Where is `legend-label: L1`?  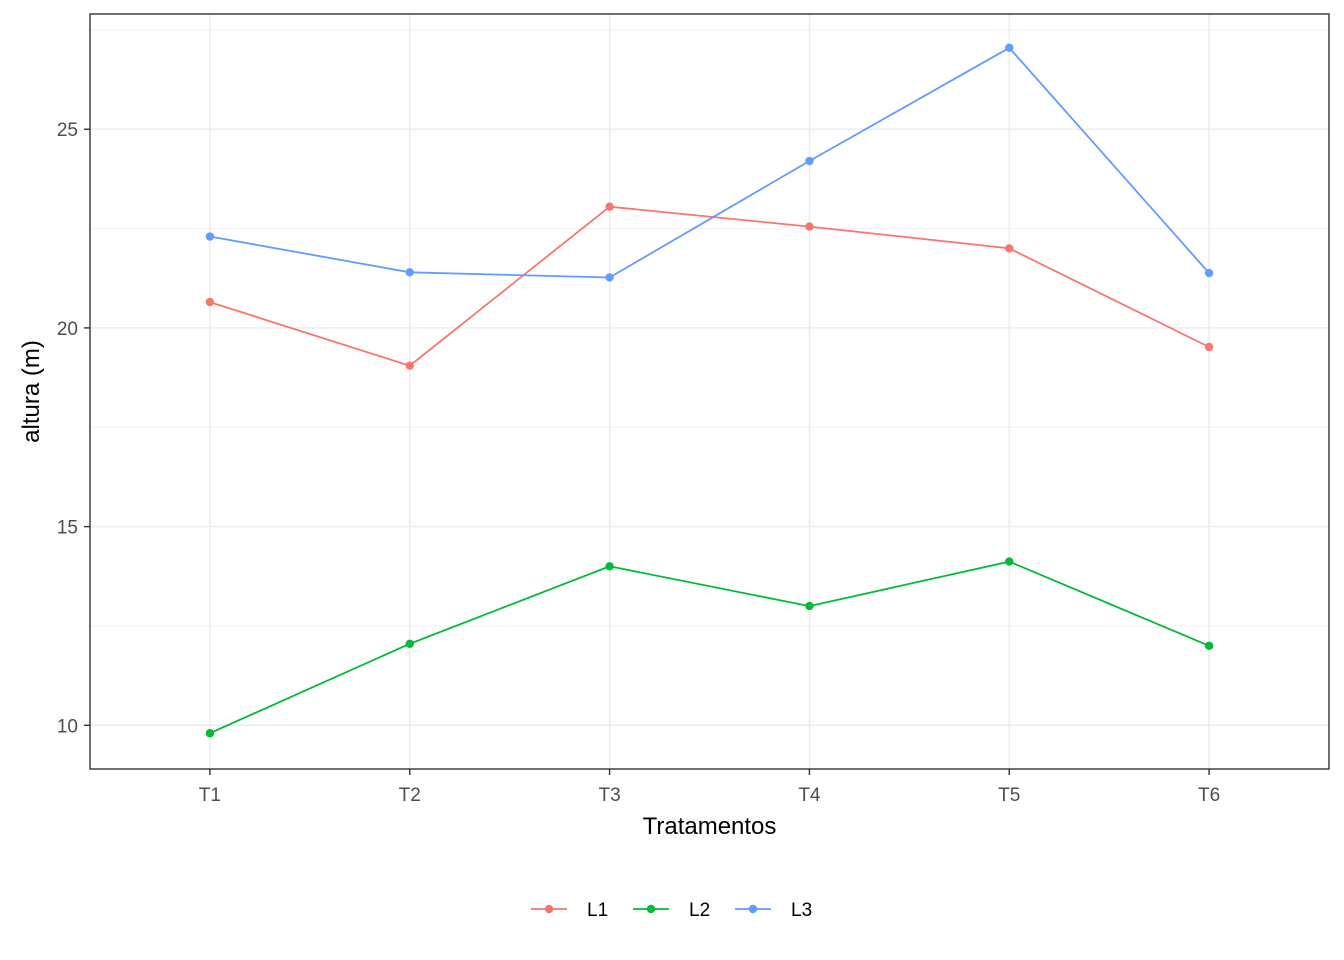
legend-label: L1 is located at coordinates (597, 910).